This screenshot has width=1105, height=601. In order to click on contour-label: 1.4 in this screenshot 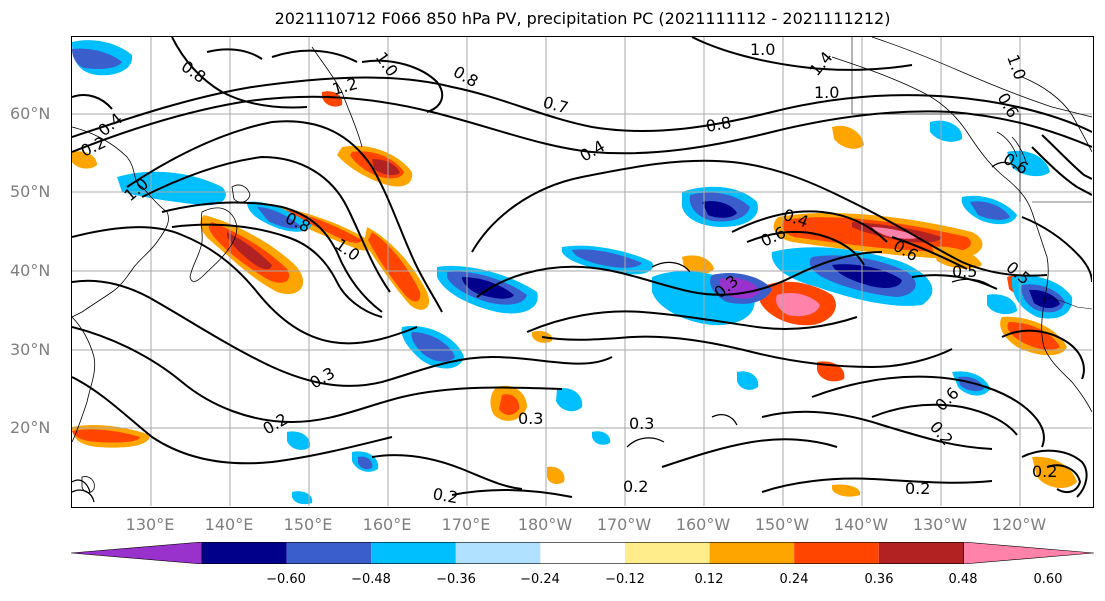, I will do `click(821, 64)`.